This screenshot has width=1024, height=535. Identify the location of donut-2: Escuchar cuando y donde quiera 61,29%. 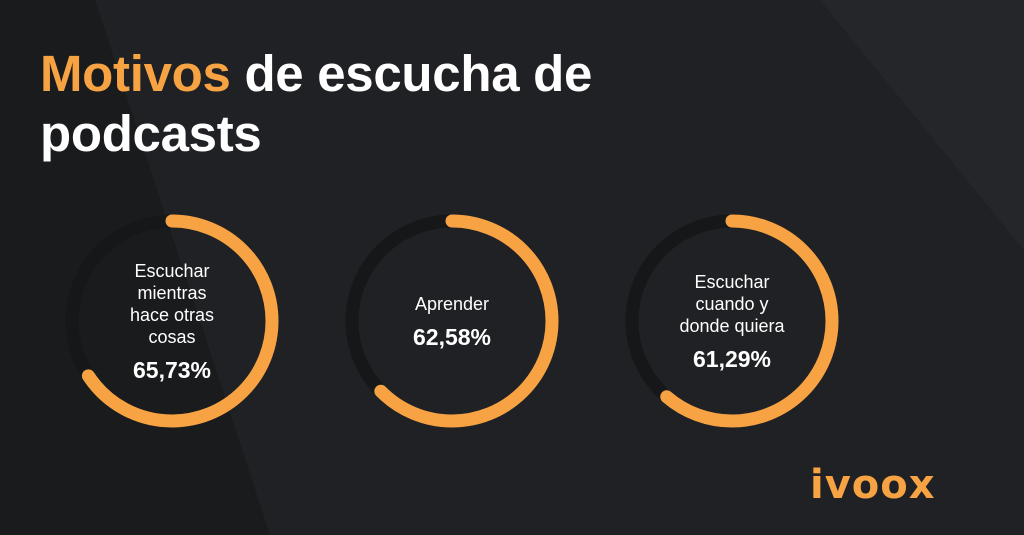
(732, 321).